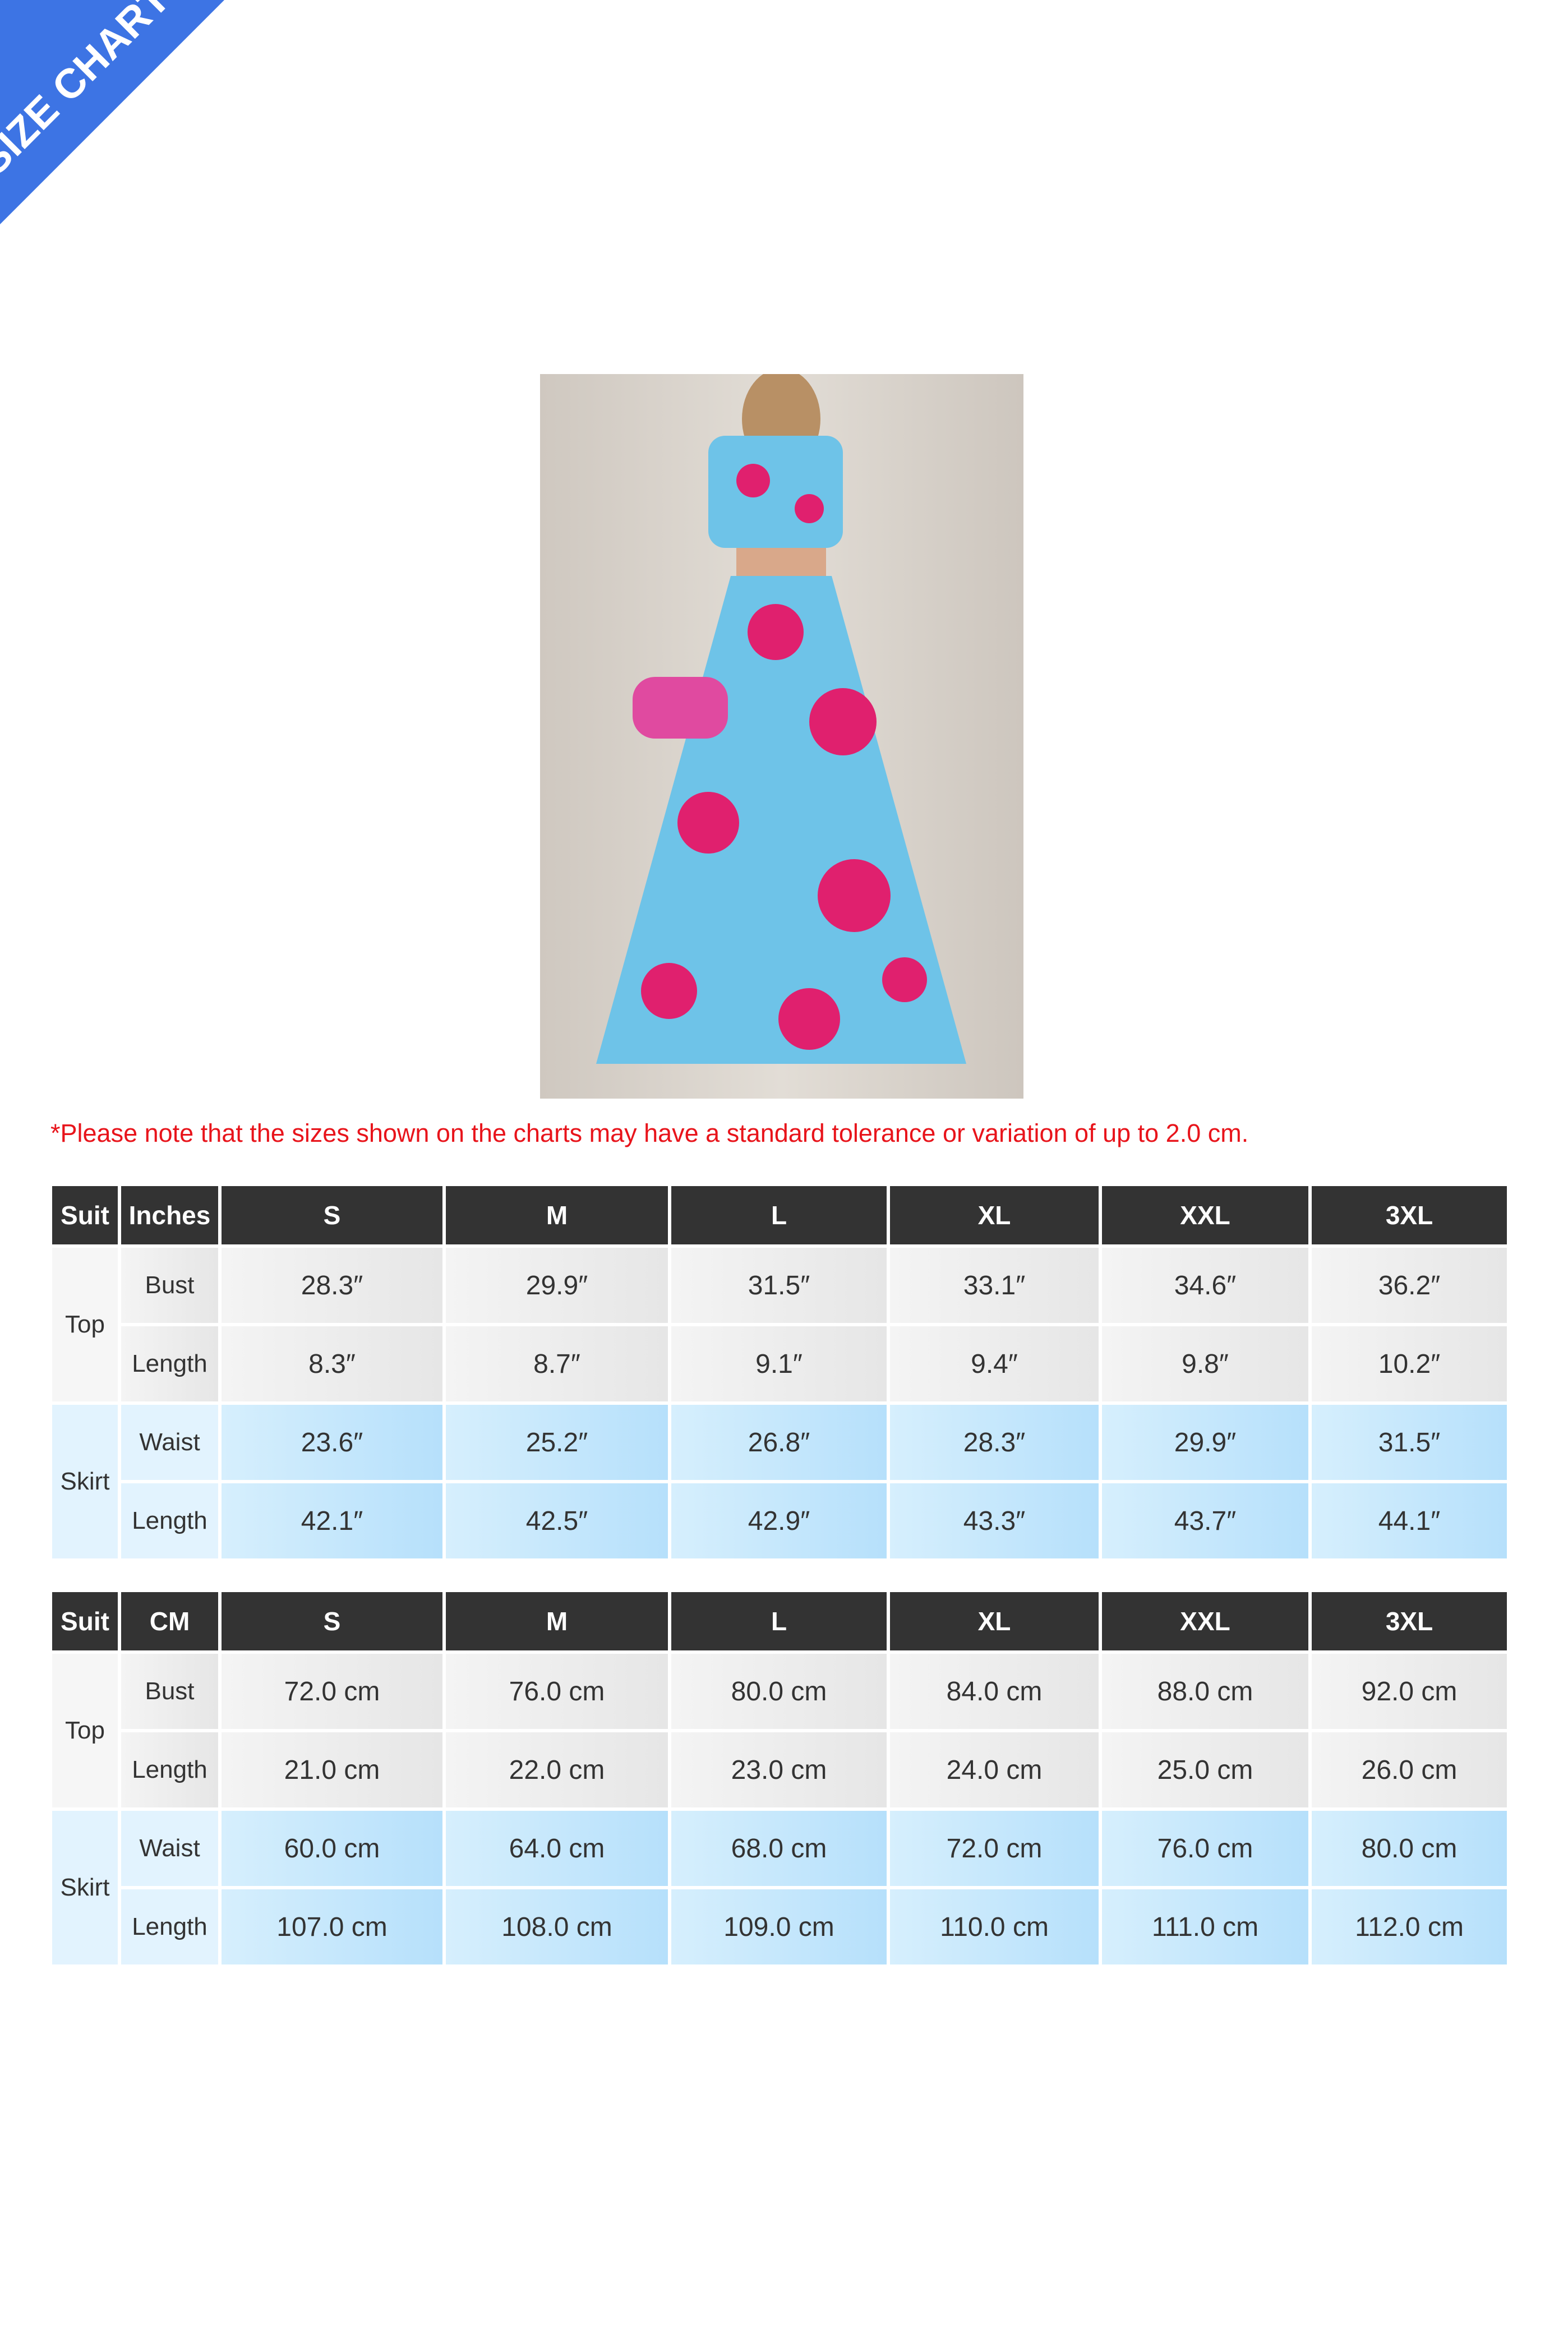  What do you see at coordinates (994, 1691) in the screenshot?
I see `size-value: 84.0 cm` at bounding box center [994, 1691].